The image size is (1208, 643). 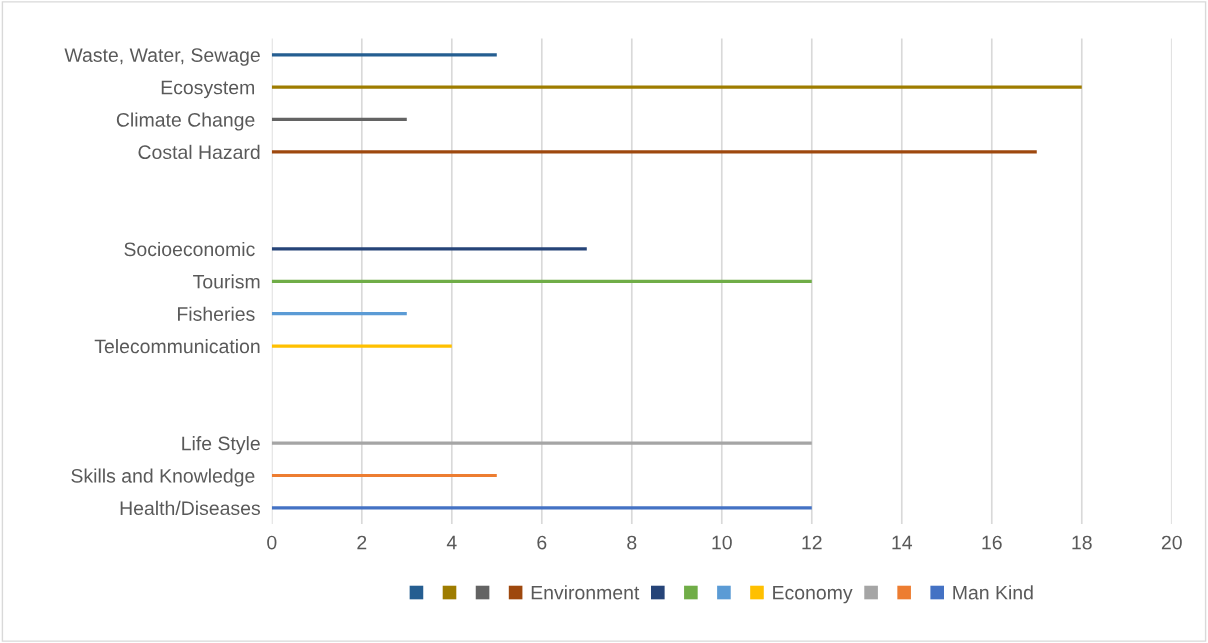 I want to click on legend-label: Man Kind, so click(x=993, y=592).